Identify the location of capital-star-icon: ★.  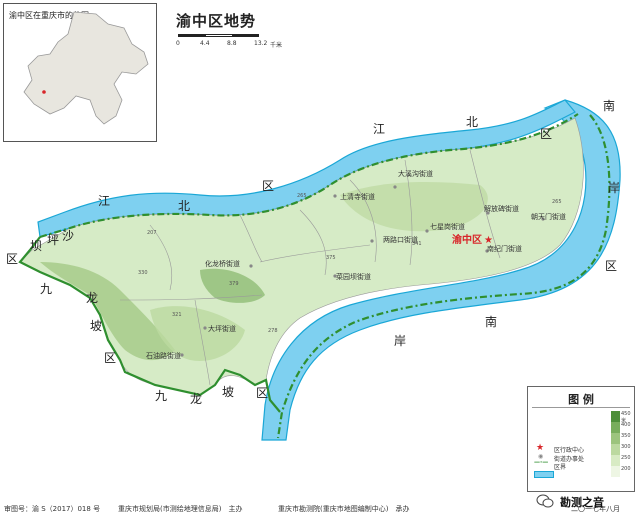
(488, 240).